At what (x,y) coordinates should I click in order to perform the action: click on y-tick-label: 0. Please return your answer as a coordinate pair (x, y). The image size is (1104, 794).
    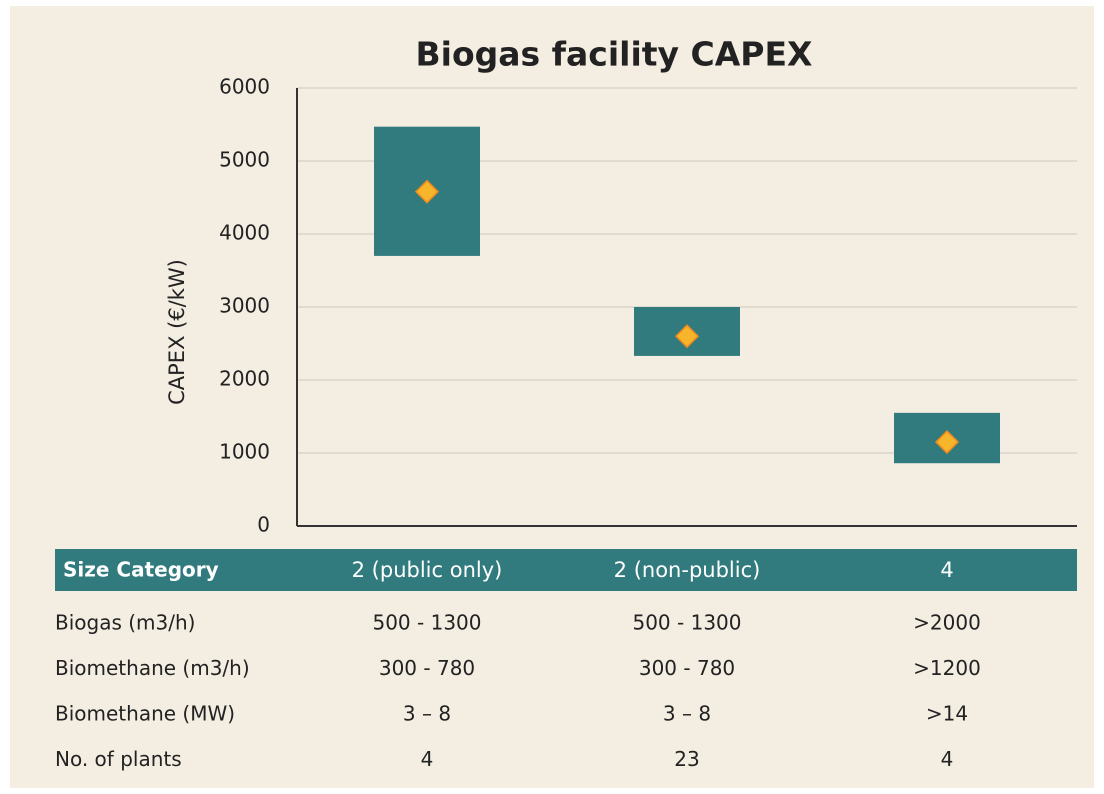
    Looking at the image, I should click on (263, 525).